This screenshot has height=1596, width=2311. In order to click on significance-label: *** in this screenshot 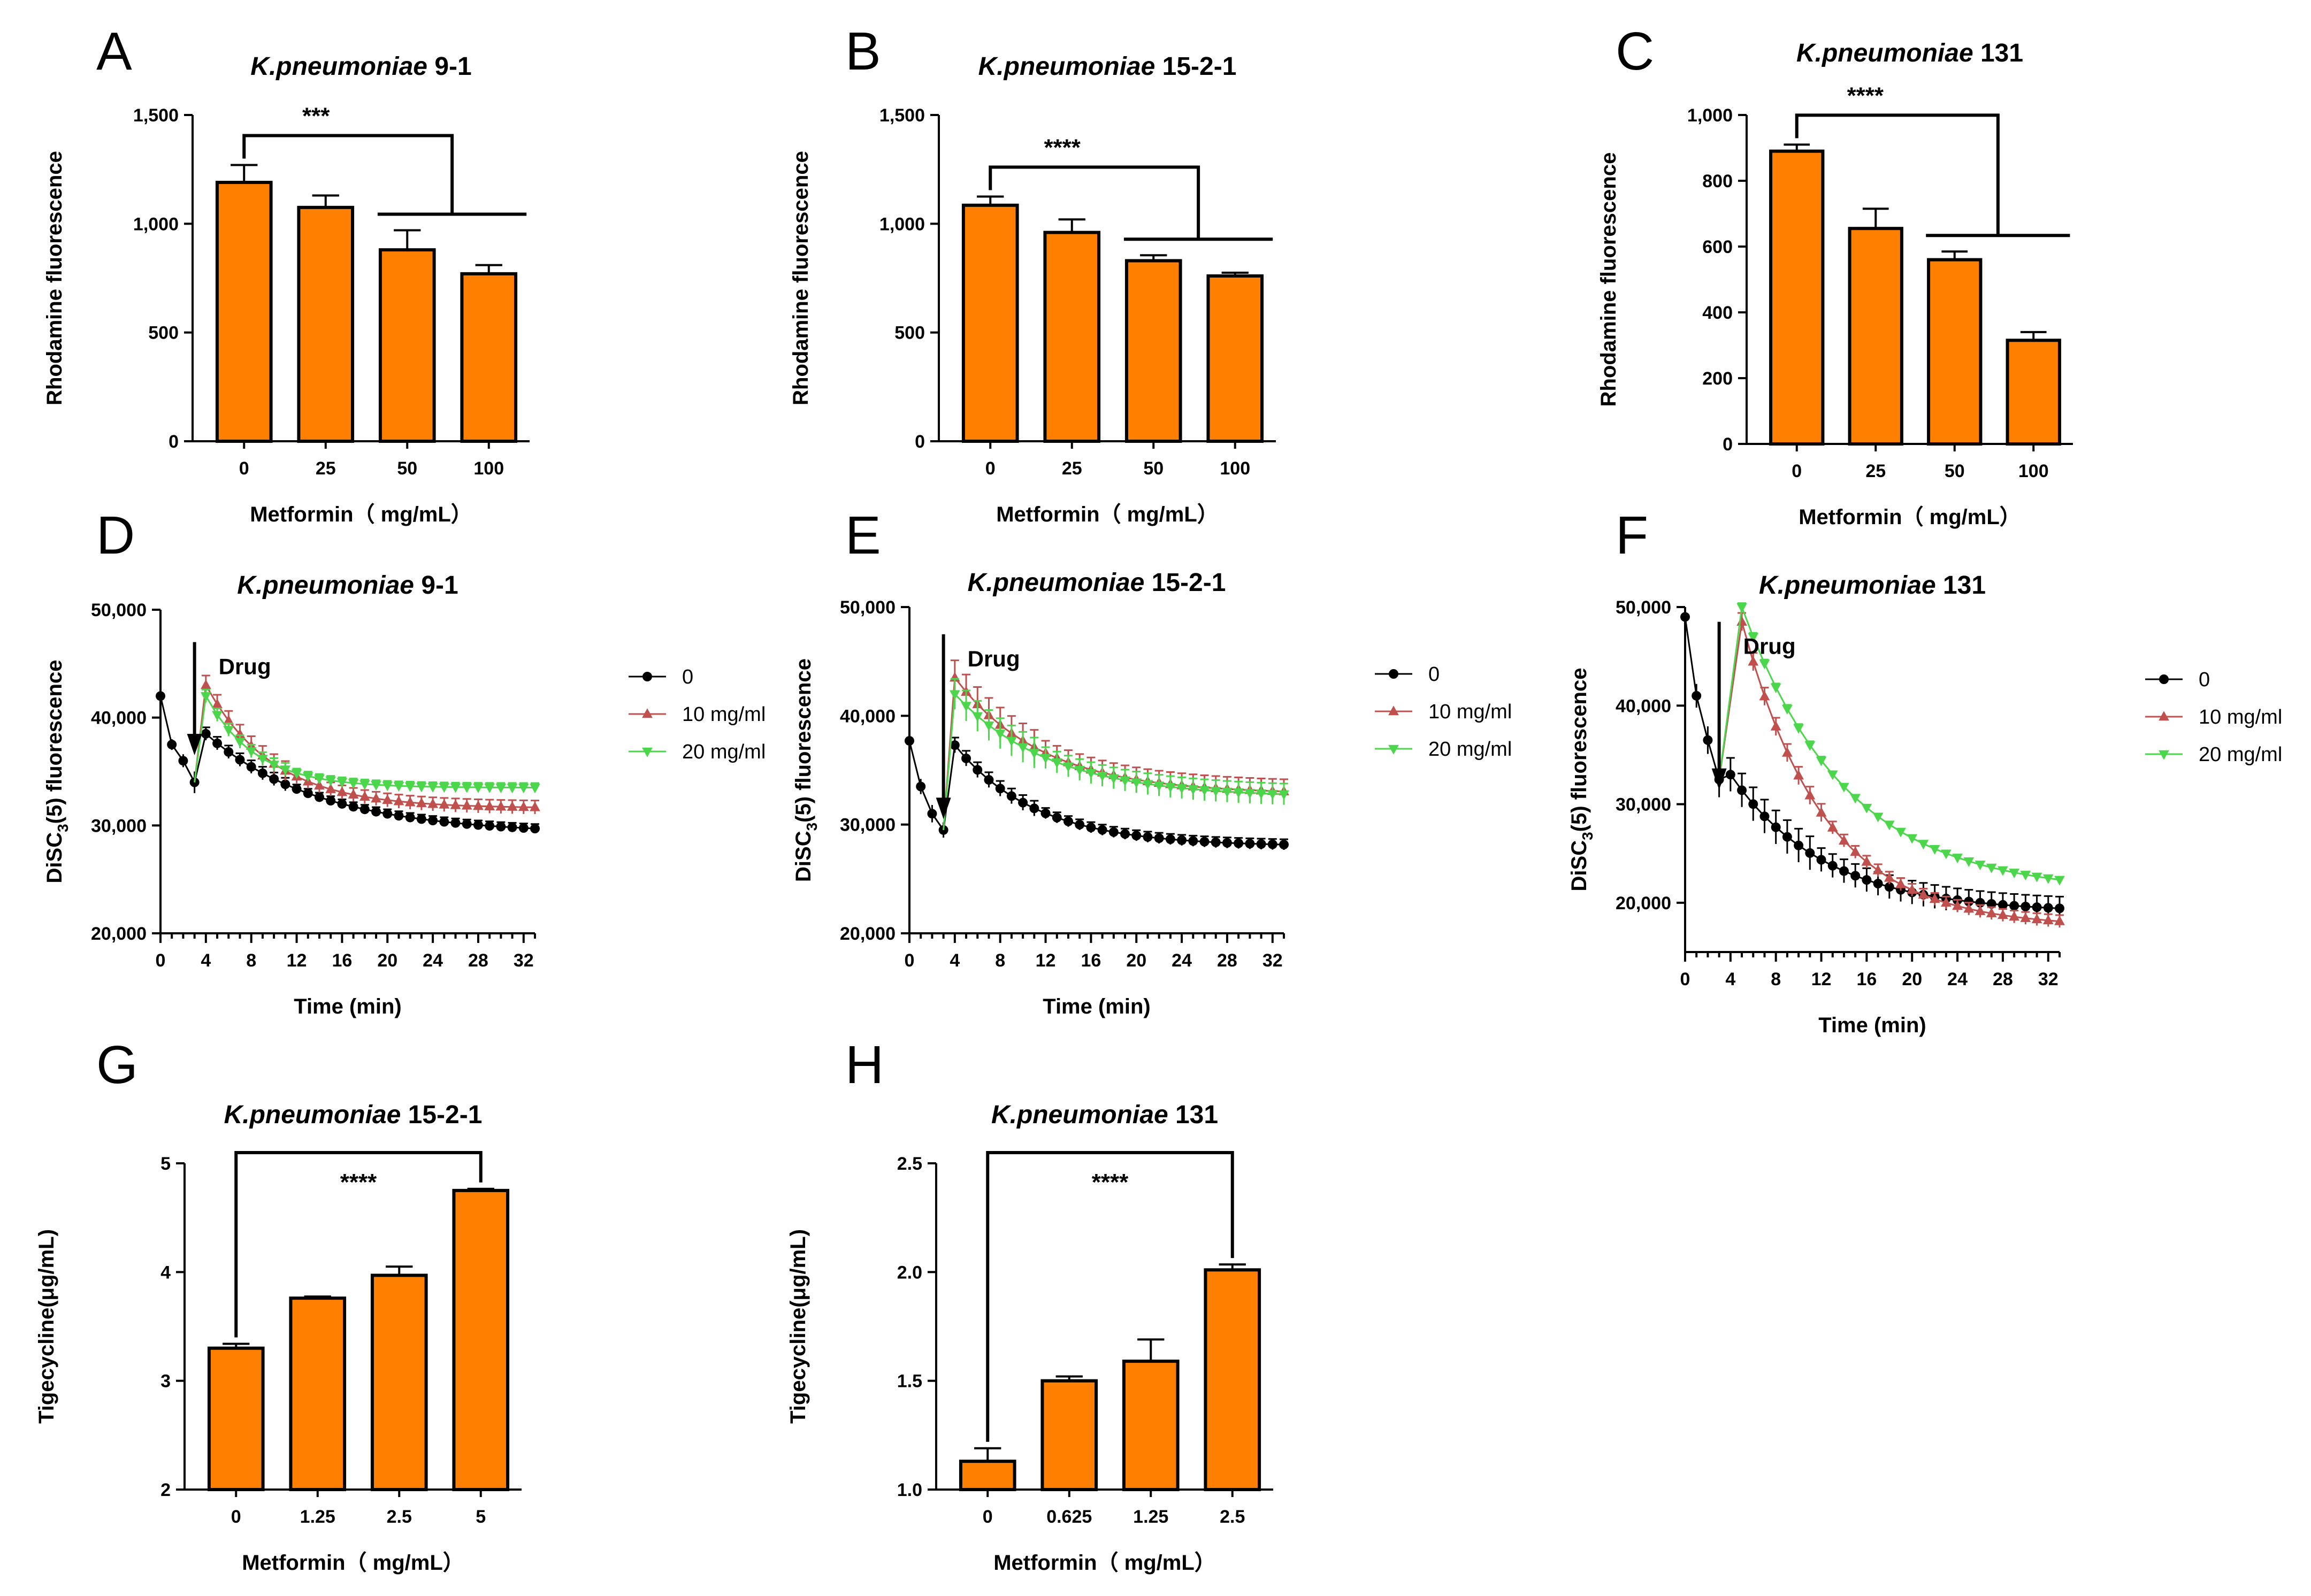, I will do `click(316, 116)`.